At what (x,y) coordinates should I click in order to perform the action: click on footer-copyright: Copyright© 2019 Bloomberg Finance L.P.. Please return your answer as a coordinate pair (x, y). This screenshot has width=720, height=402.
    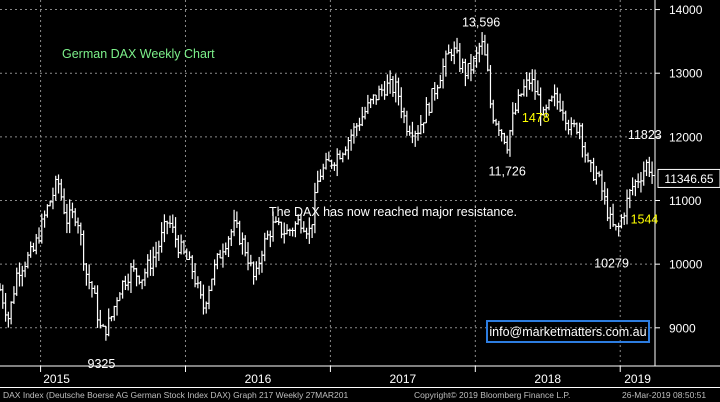
    Looking at the image, I should click on (492, 395).